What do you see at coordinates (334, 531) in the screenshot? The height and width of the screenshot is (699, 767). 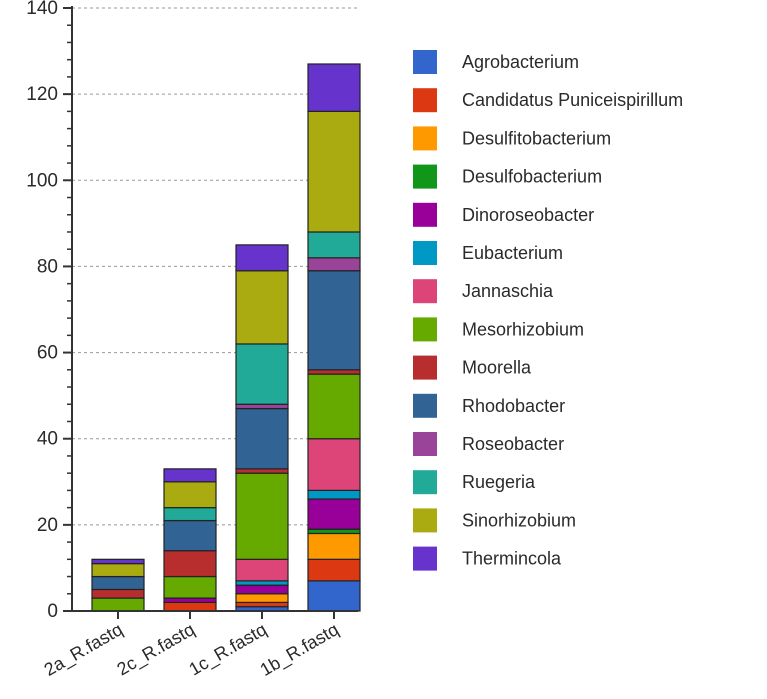 I see `bar-segment-desulfobacterium` at bounding box center [334, 531].